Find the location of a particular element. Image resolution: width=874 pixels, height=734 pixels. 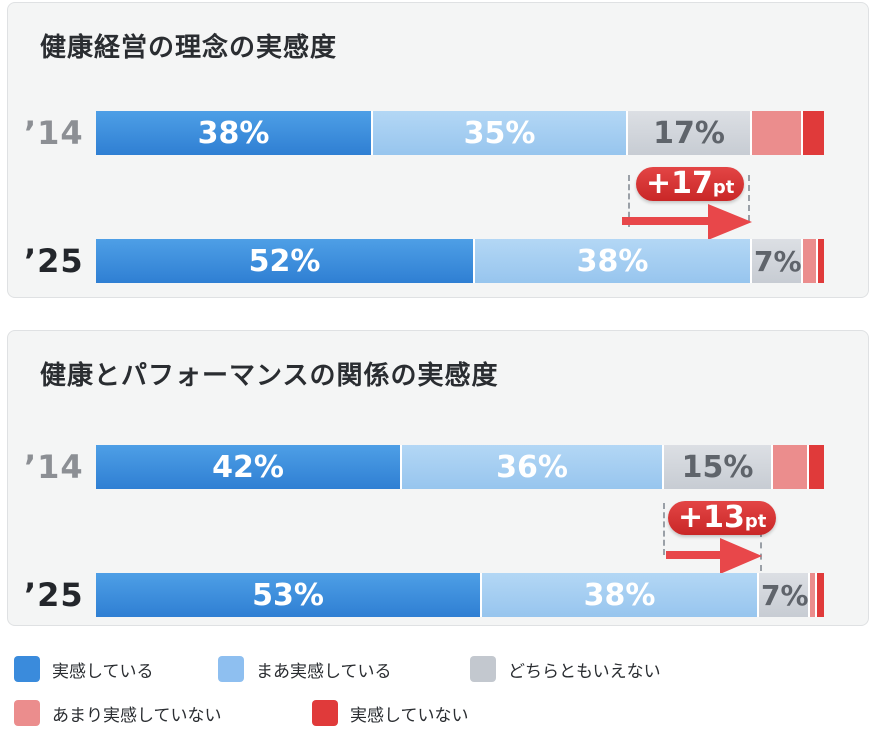

legend-label: まあ実感している is located at coordinates (324, 671).